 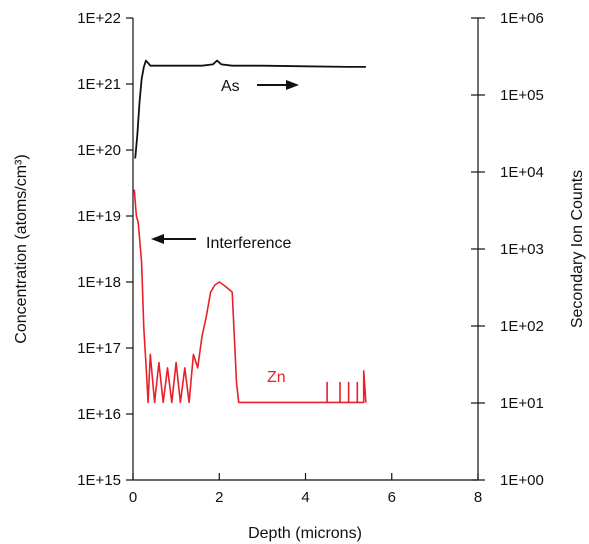 I want to click on zn-label: Zn, so click(x=276, y=377).